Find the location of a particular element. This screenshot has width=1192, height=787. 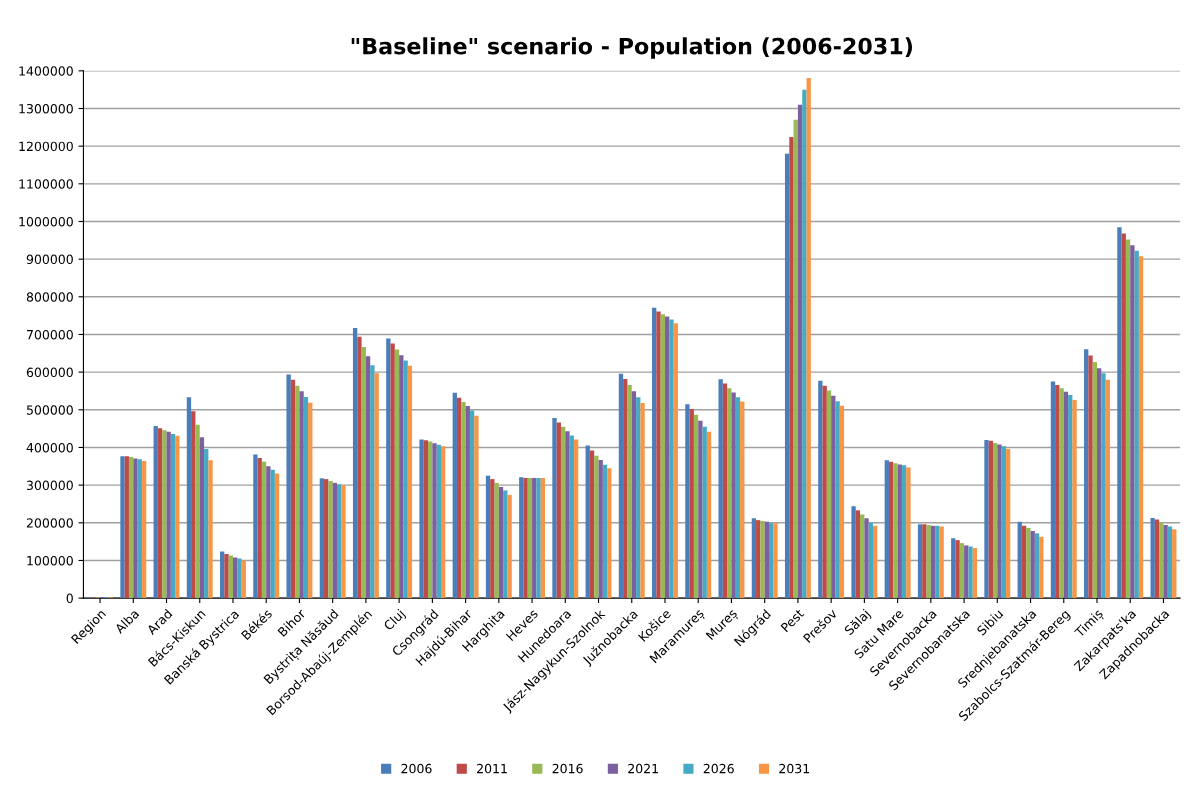

y-tick-label: 500000 is located at coordinates (49, 410).